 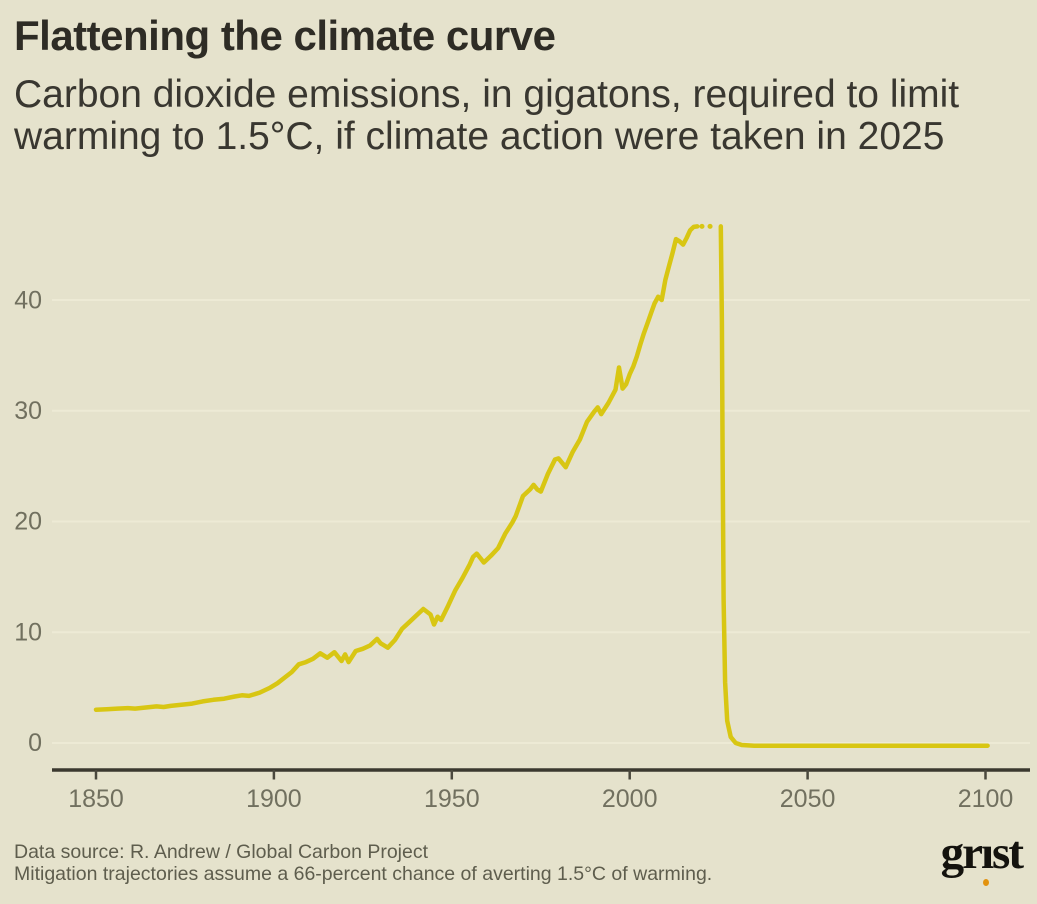 What do you see at coordinates (961, 853) in the screenshot?
I see `logo-text-pre: gr` at bounding box center [961, 853].